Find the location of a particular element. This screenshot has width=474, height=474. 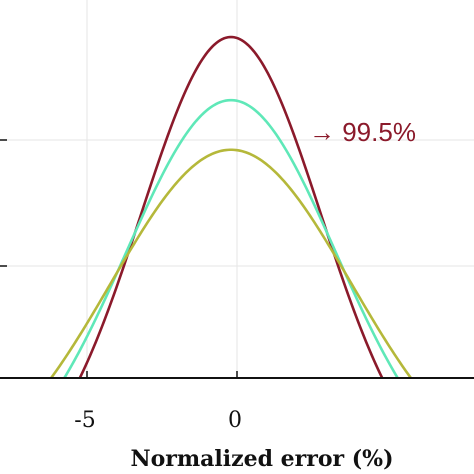

annotation-text: → 99.5% is located at coordinates (362, 132).